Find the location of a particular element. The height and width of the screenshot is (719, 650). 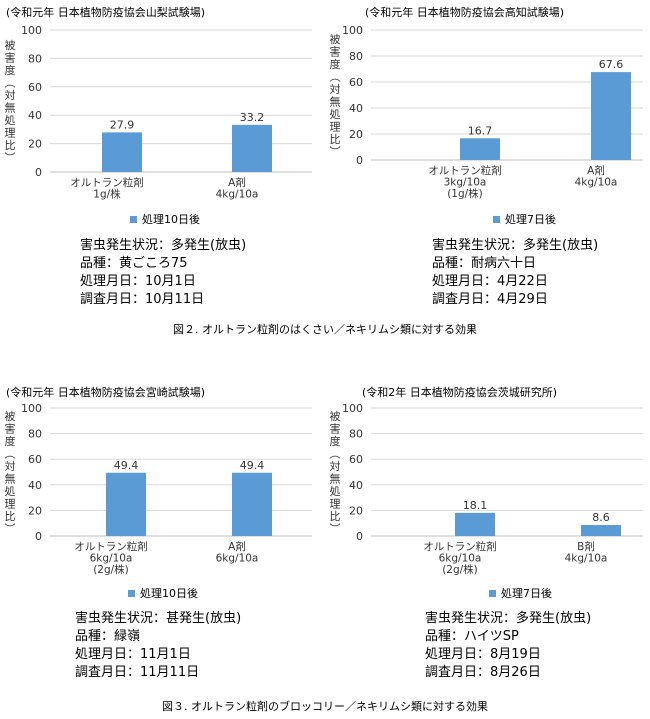

data-label: 8.6 is located at coordinates (601, 517).